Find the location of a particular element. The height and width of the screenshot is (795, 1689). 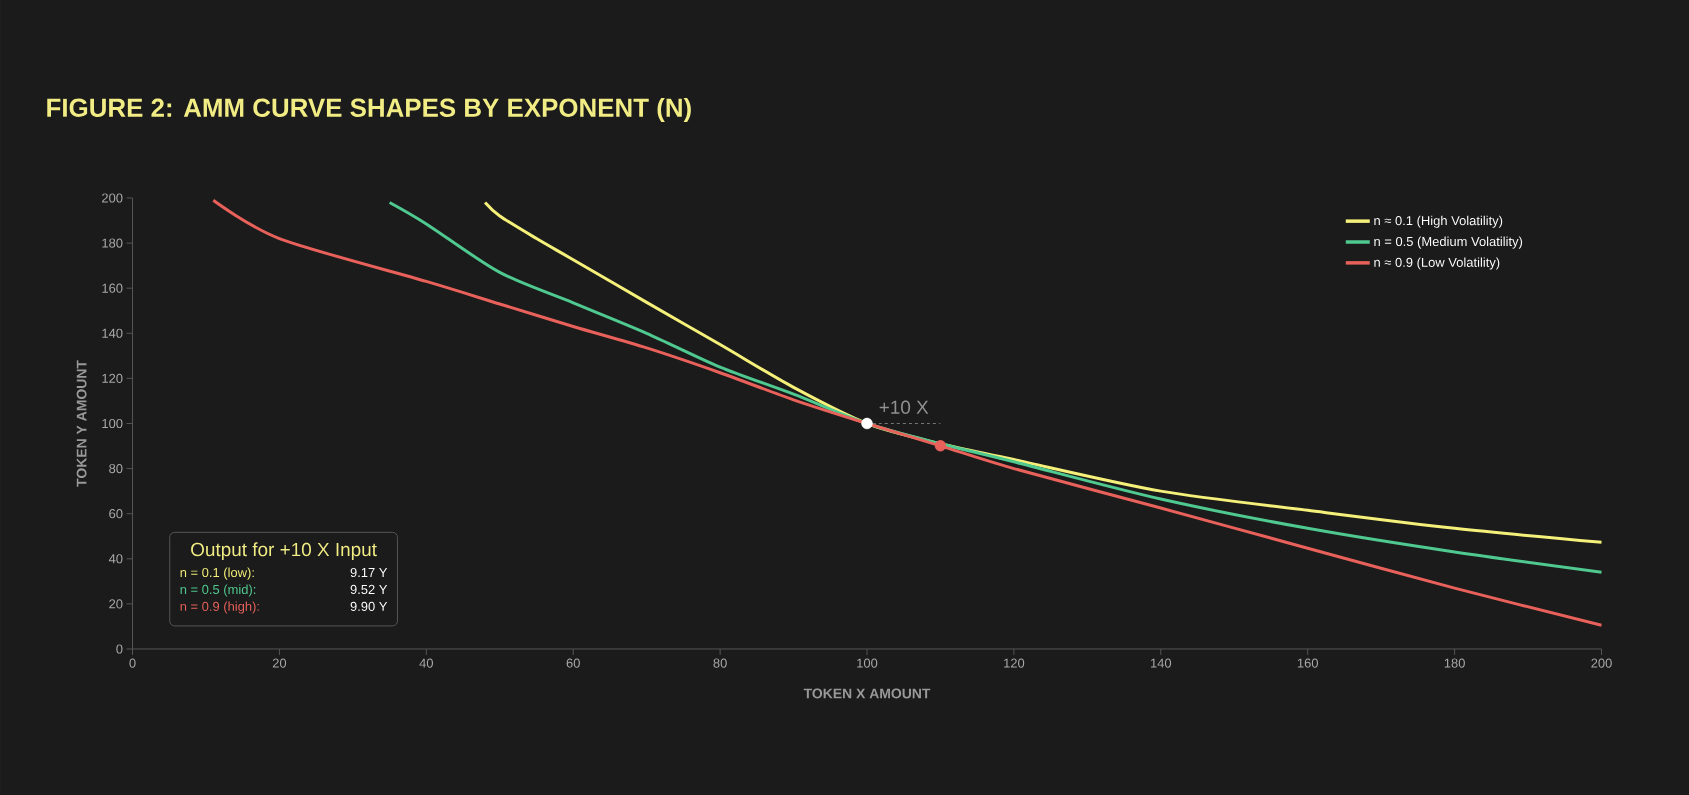

y-tick-label: 140 is located at coordinates (112, 333).